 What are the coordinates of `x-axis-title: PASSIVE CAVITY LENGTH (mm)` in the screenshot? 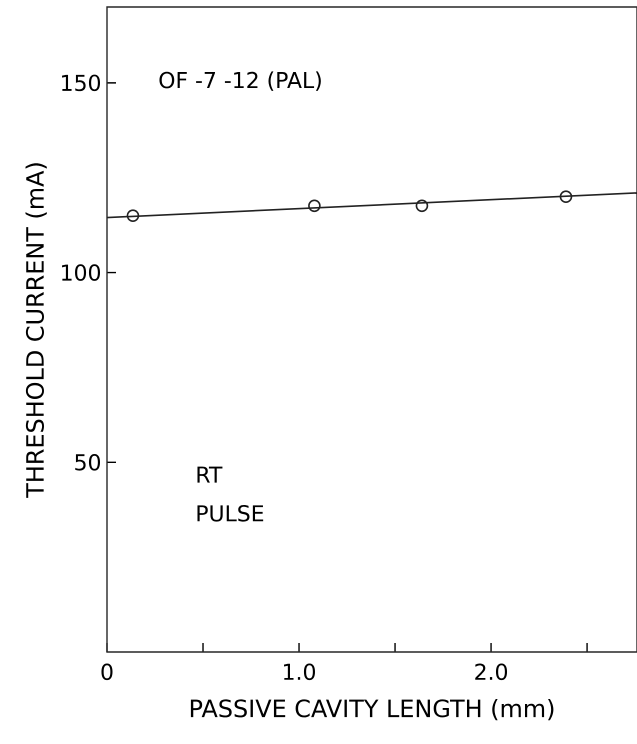 It's located at (372, 709).